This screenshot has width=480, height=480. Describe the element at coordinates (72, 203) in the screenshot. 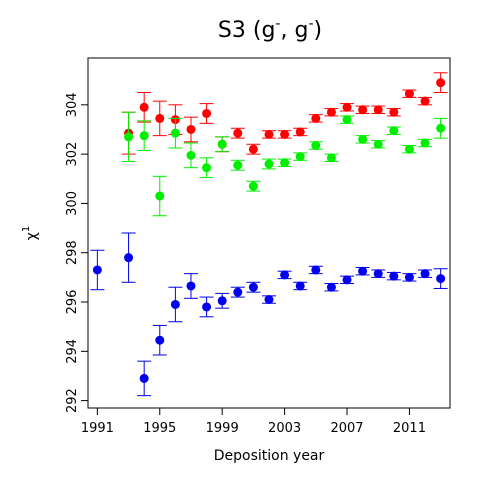

I see `y-tick-label: 300` at that location.